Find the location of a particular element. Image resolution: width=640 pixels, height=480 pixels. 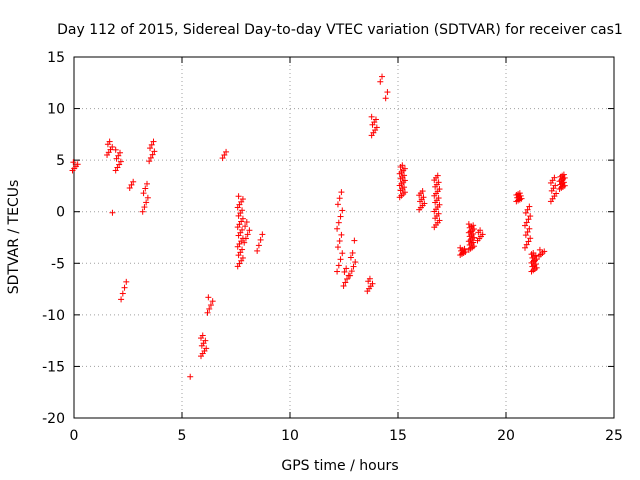

y-tick-label: -20 is located at coordinates (53, 419).